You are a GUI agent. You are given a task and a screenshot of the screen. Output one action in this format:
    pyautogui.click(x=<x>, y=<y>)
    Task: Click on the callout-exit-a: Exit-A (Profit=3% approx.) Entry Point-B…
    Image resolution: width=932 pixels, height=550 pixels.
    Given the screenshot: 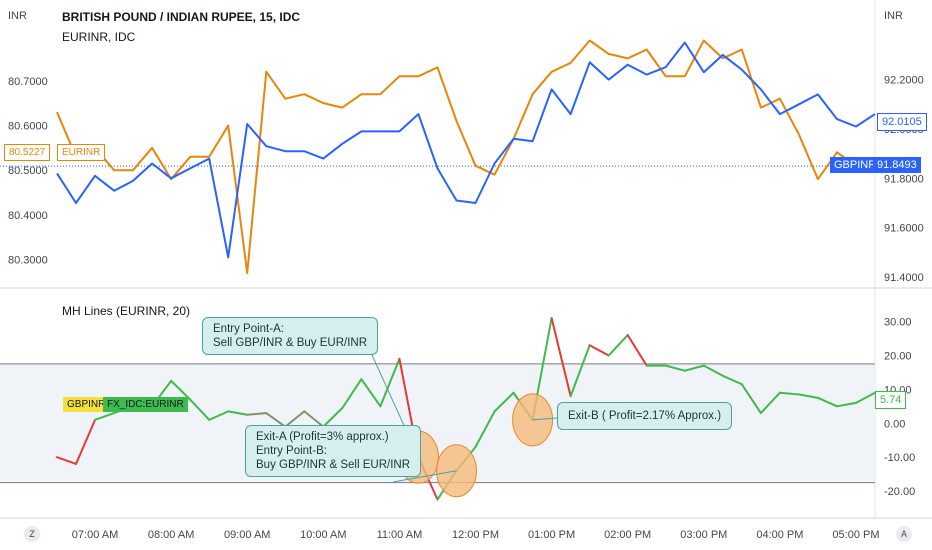 What is the action you would take?
    pyautogui.click(x=333, y=451)
    